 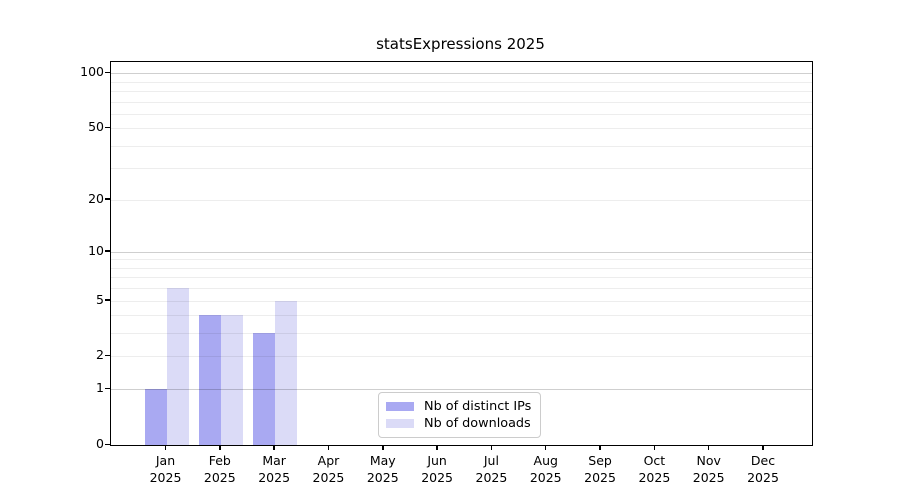 What do you see at coordinates (286, 372) in the screenshot?
I see `bar-nb-of-downloads-mar` at bounding box center [286, 372].